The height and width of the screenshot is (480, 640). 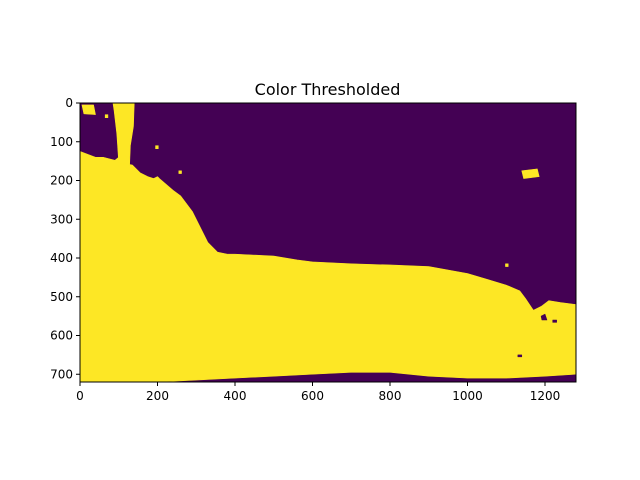 What do you see at coordinates (80, 396) in the screenshot?
I see `x-tick-label-0: 0` at bounding box center [80, 396].